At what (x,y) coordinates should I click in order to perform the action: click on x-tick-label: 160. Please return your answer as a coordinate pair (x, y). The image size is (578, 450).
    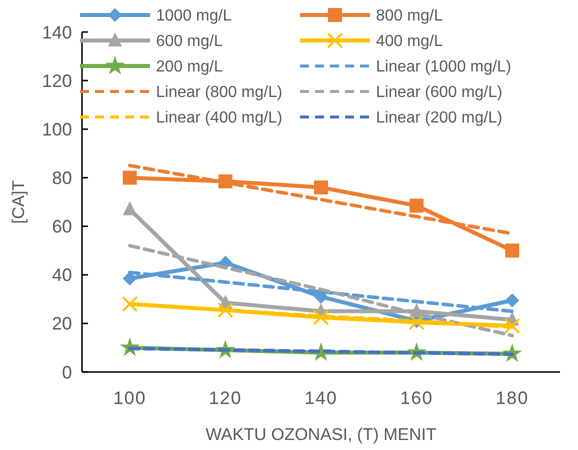
    Looking at the image, I should click on (417, 398).